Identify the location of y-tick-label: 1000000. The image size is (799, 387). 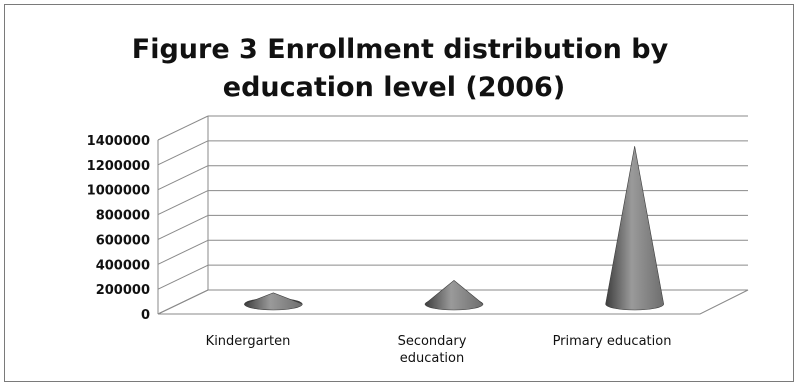
(118, 191).